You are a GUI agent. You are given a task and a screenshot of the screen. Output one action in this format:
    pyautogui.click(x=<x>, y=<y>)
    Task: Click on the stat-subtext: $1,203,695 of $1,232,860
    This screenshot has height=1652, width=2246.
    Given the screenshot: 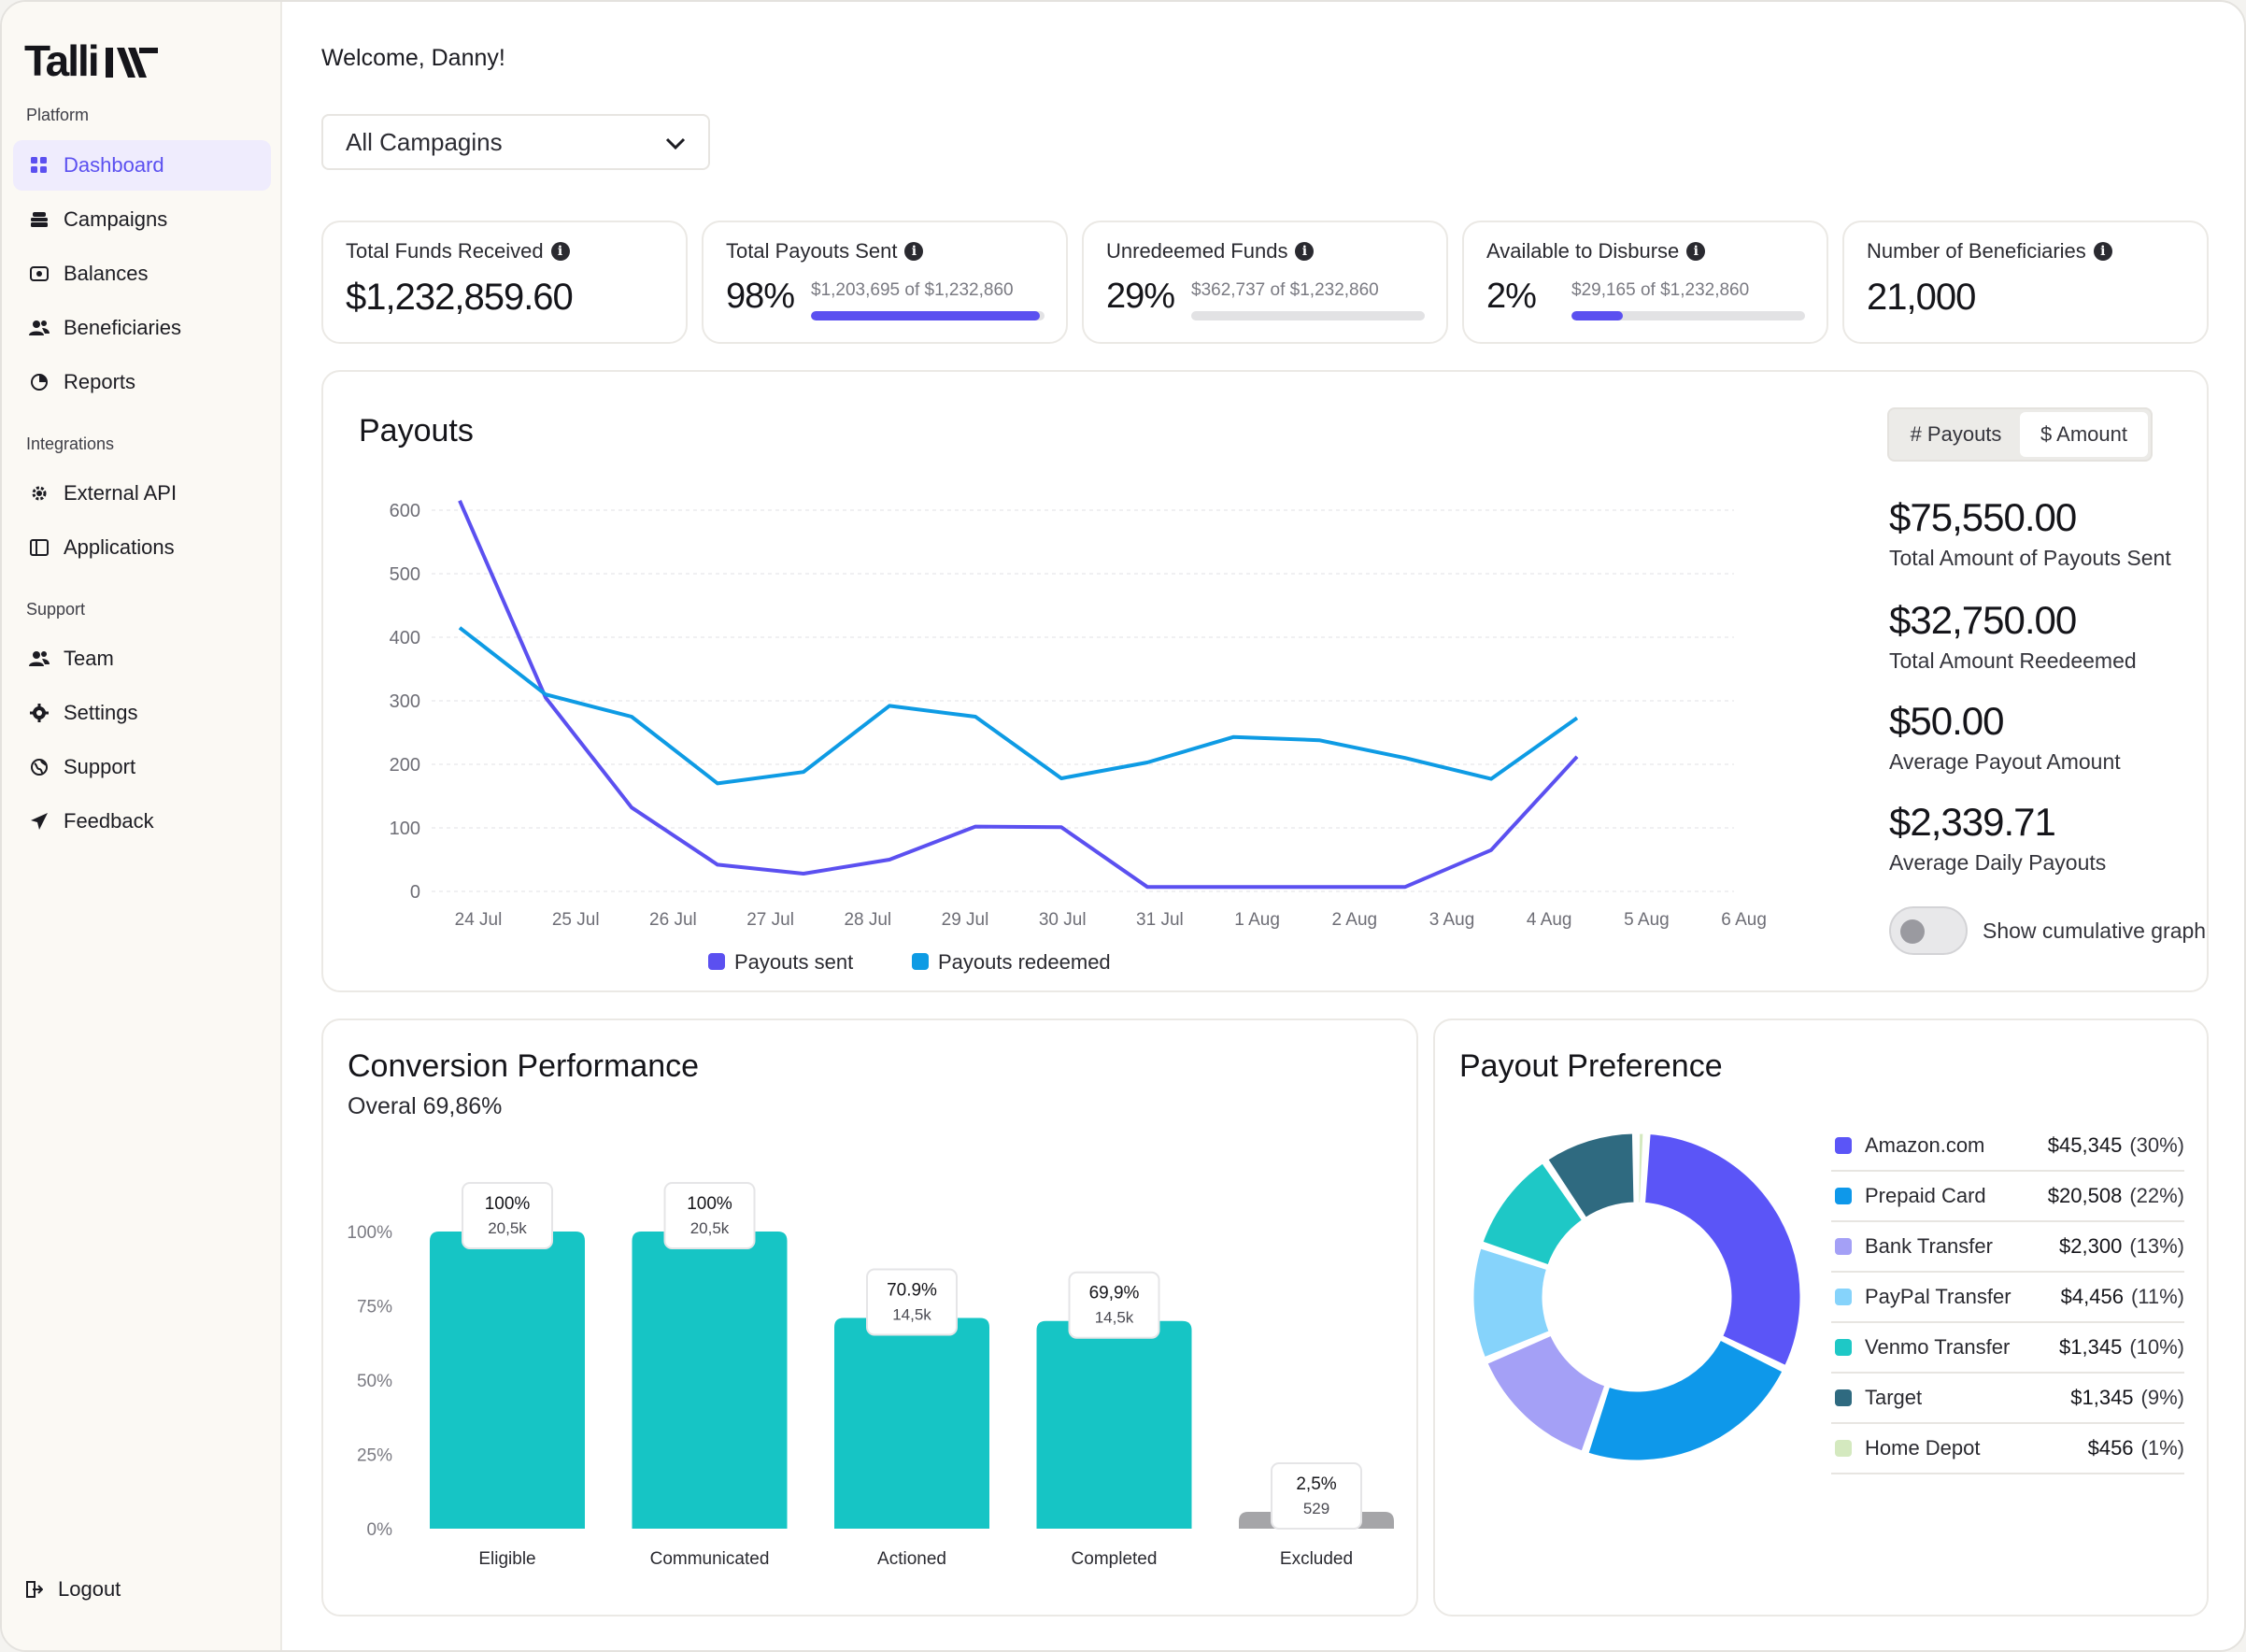 What is the action you would take?
    pyautogui.click(x=912, y=290)
    